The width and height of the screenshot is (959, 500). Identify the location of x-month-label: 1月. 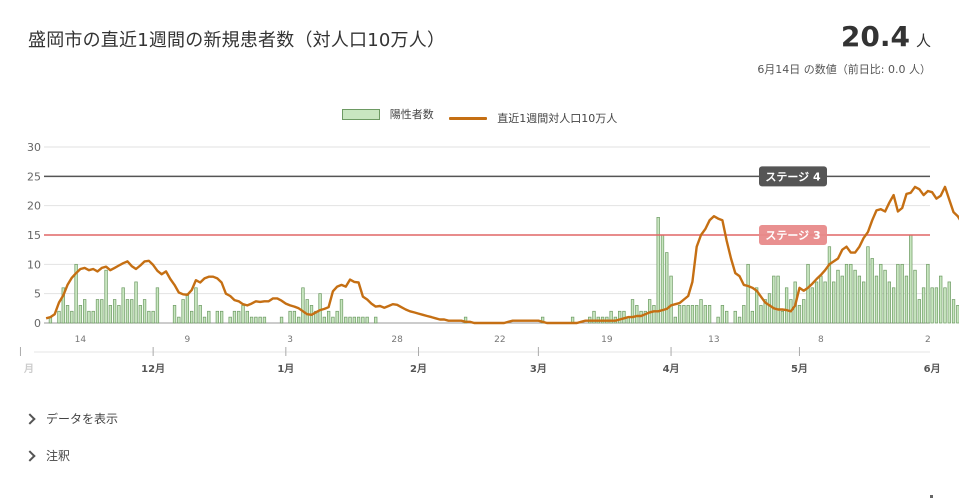
(285, 369).